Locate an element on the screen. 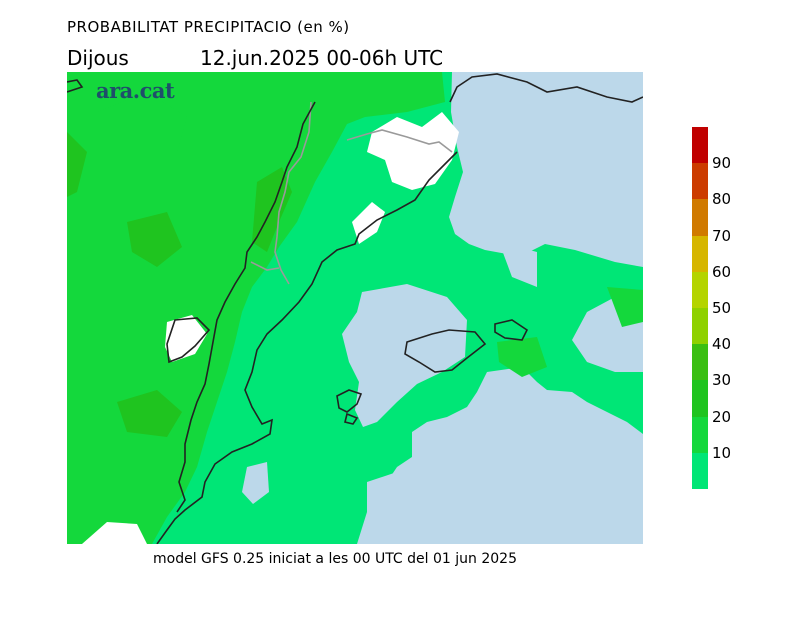 The image size is (800, 617). legend-label: 50 is located at coordinates (722, 308).